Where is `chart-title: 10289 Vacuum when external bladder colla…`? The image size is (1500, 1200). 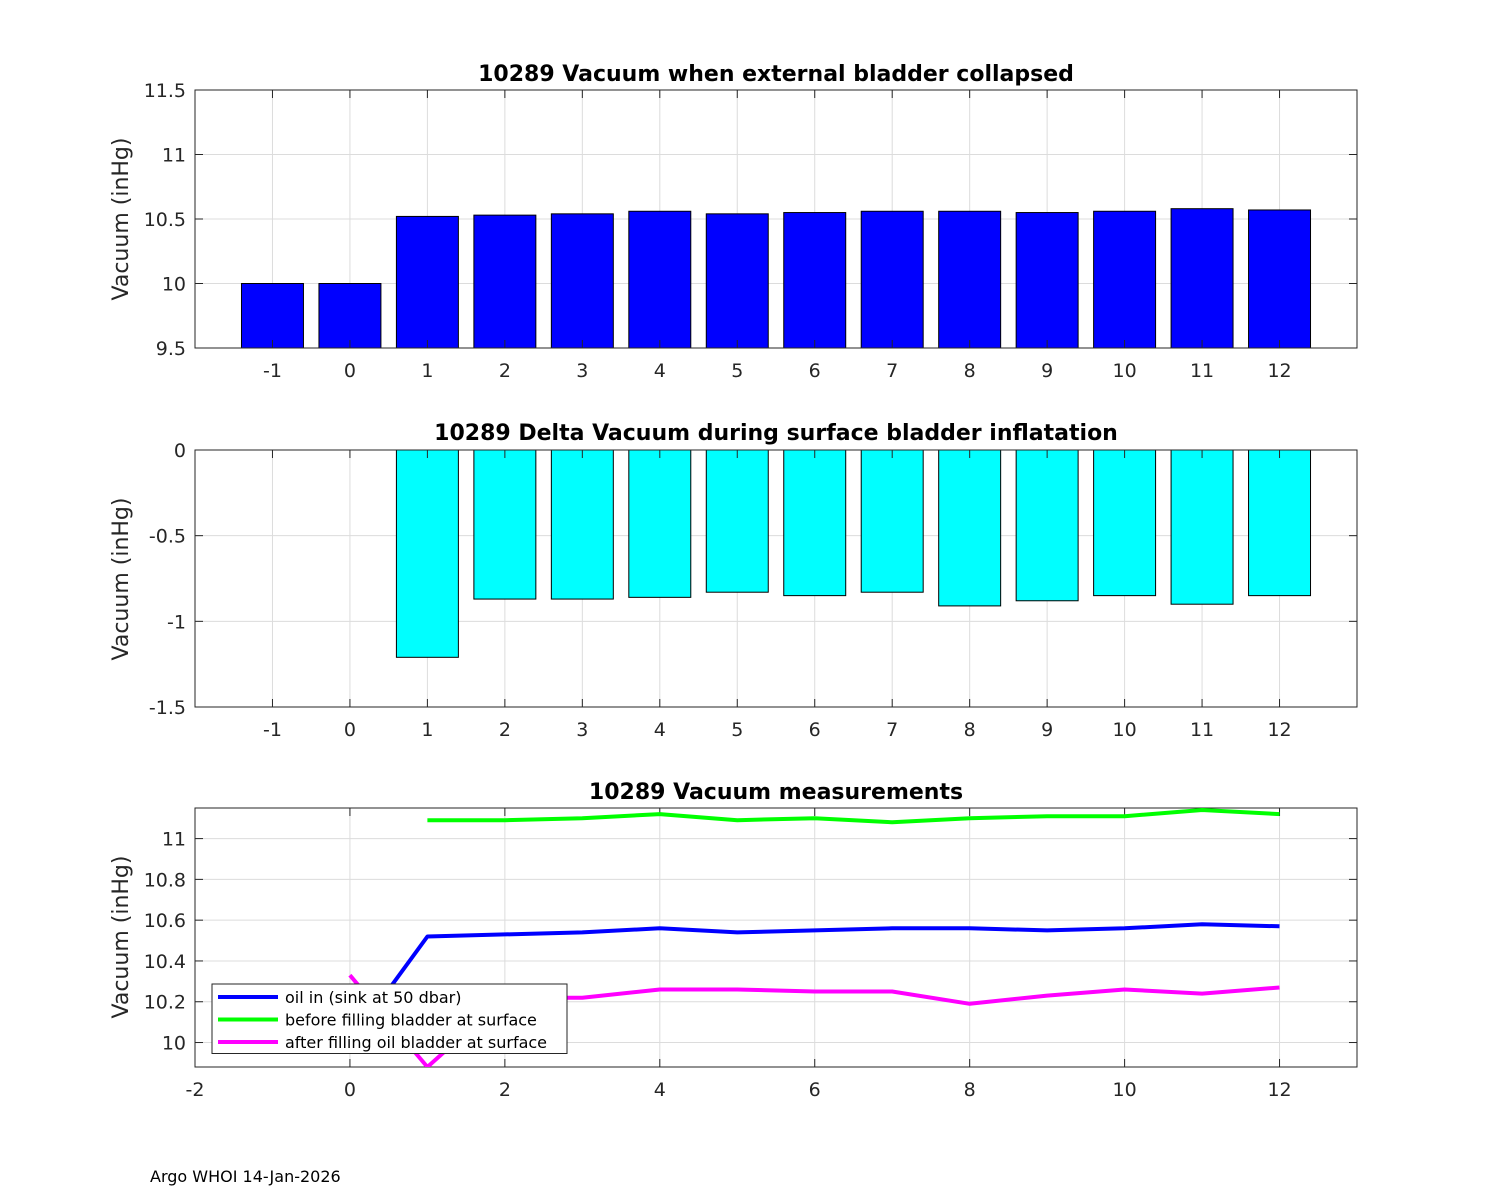
chart-title: 10289 Vacuum when external bladder colla… is located at coordinates (776, 74).